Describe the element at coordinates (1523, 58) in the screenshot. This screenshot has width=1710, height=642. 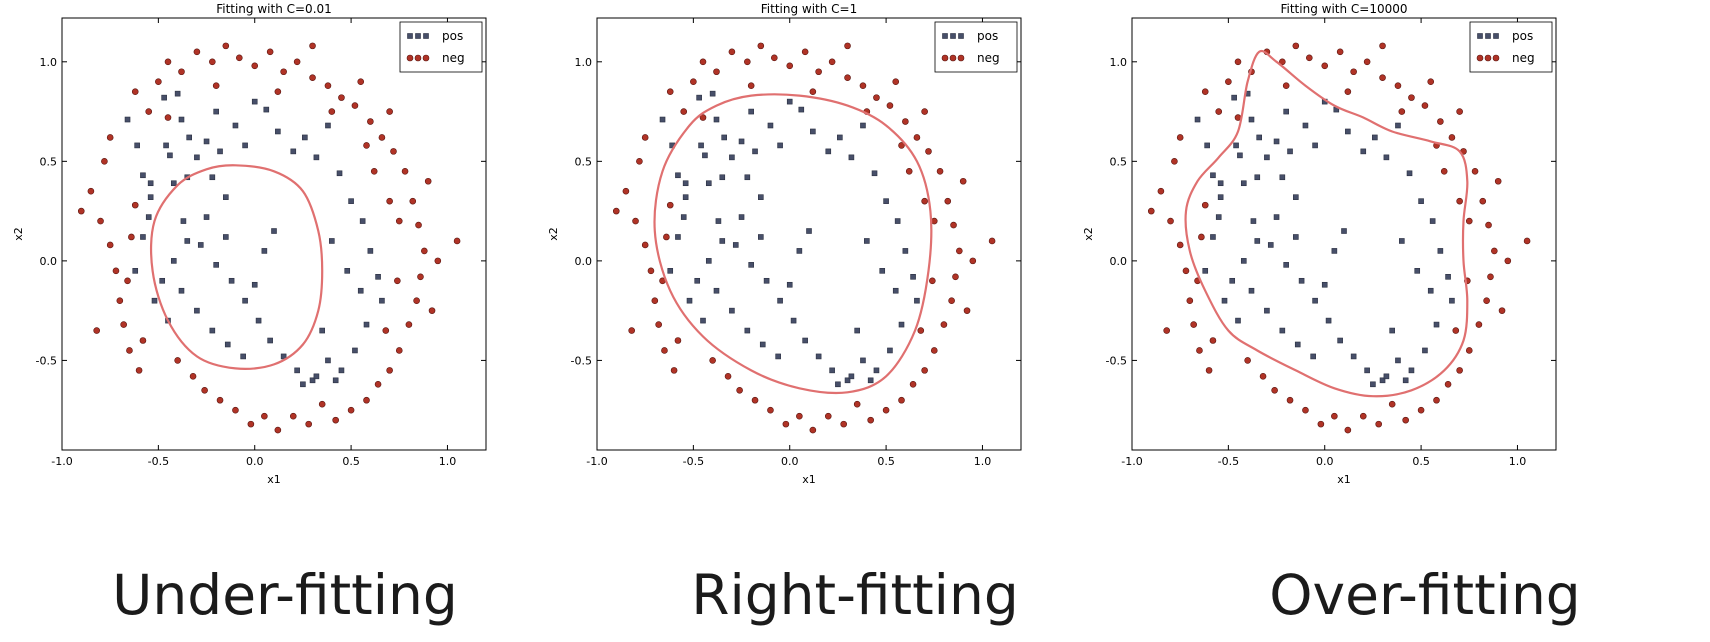
I see `legend-label: neg` at that location.